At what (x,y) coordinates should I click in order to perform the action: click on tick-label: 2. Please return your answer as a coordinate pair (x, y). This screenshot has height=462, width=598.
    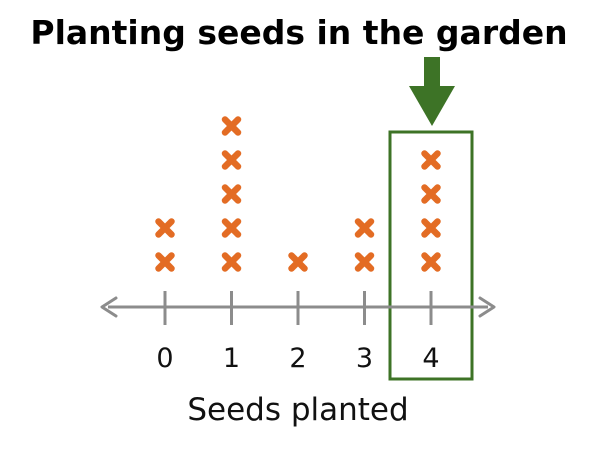
    Looking at the image, I should click on (297, 358).